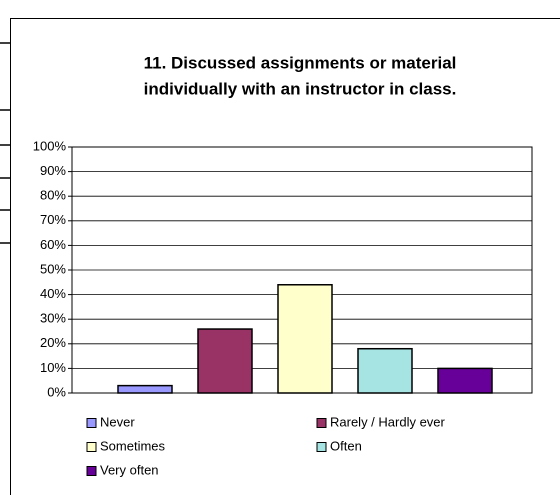  What do you see at coordinates (5, 143) in the screenshot?
I see `sheet-lines` at bounding box center [5, 143].